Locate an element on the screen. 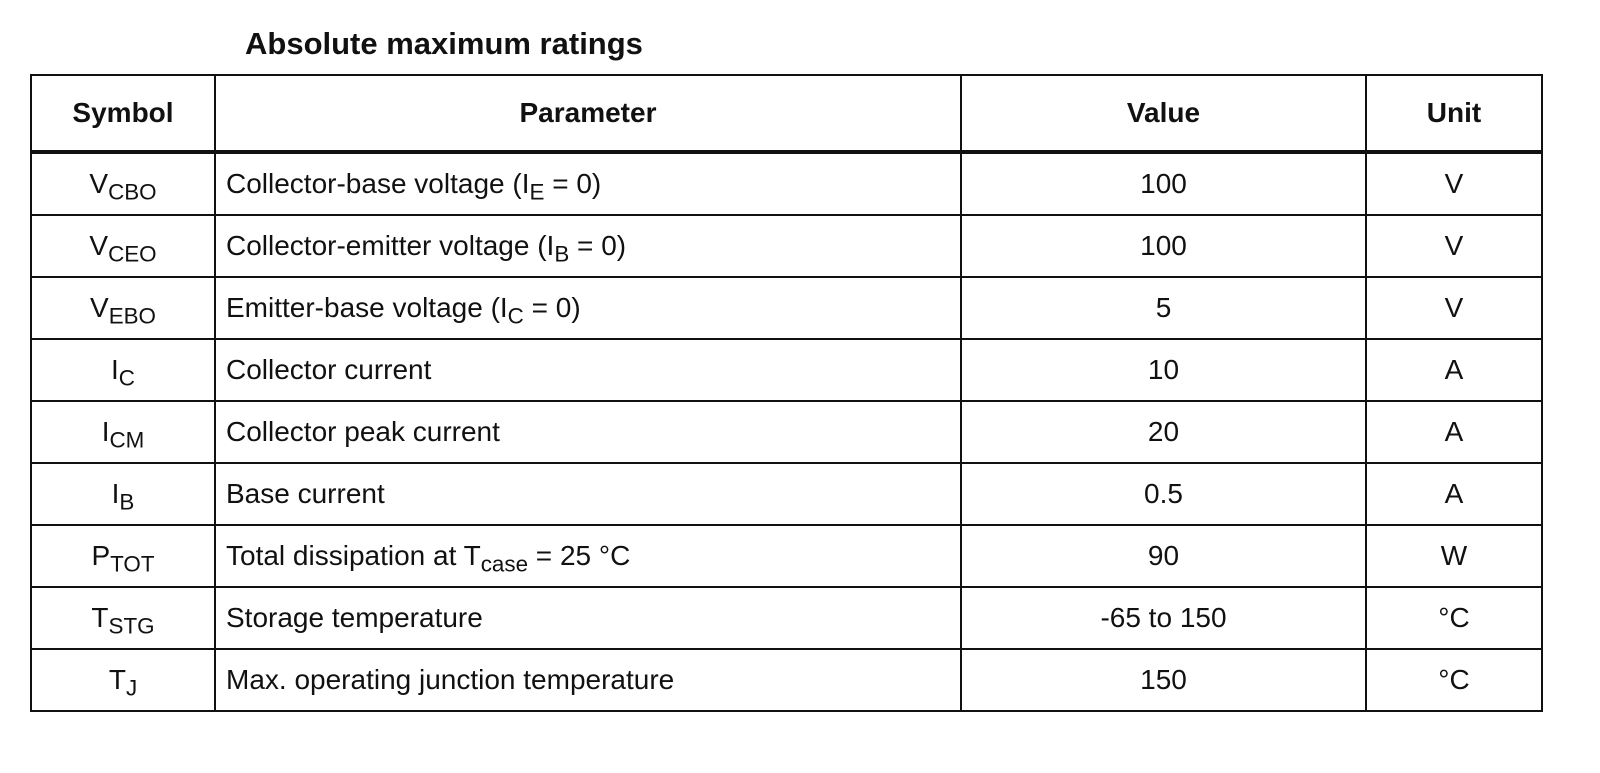 The width and height of the screenshot is (1600, 773). table-row: TSTG Storage temperature -65 to 150 °C is located at coordinates (786, 618).